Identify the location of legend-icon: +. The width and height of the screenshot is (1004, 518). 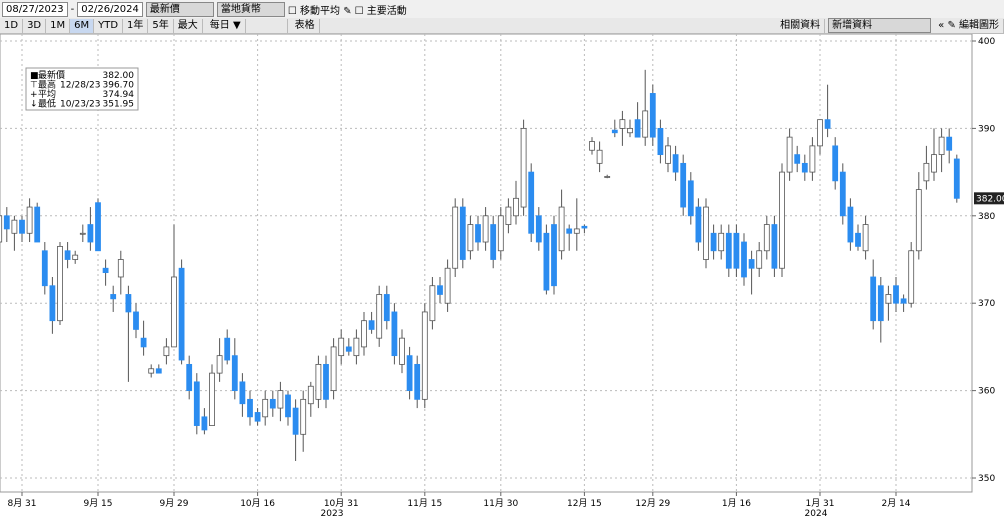
(34, 95).